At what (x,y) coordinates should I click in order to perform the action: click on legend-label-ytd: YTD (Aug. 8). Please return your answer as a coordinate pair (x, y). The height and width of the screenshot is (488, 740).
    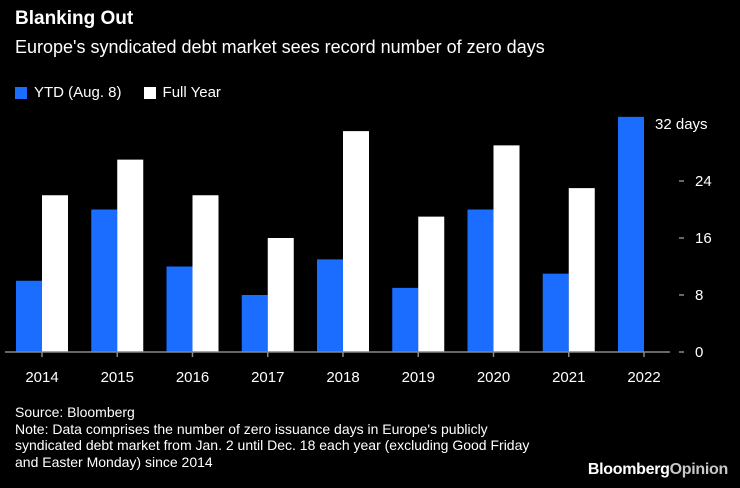
    Looking at the image, I should click on (78, 92).